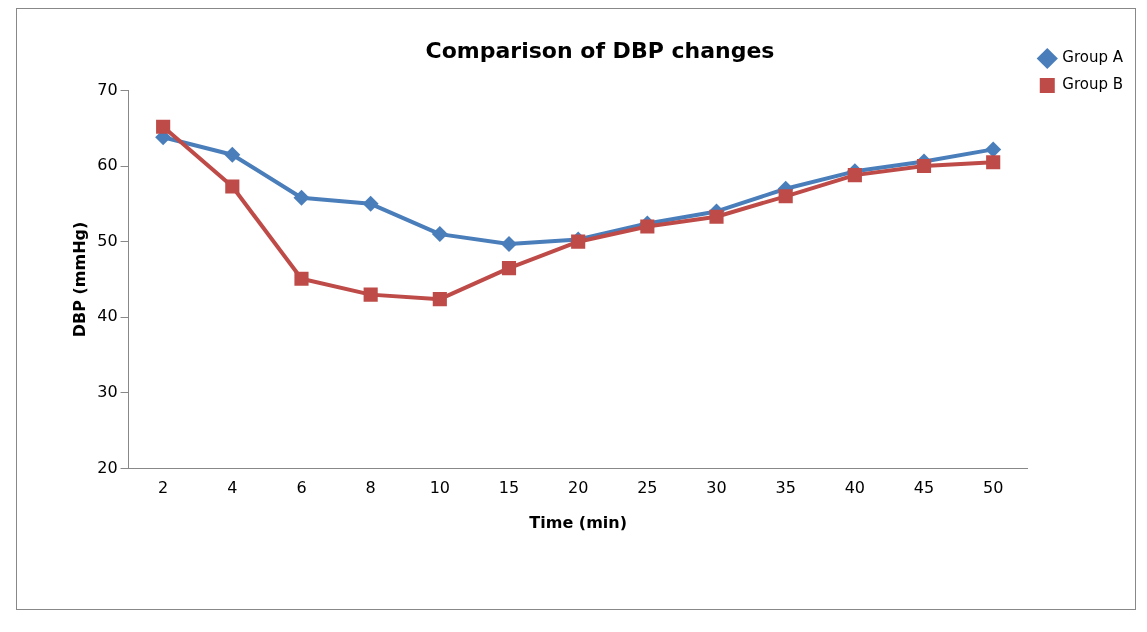  Describe the element at coordinates (716, 488) in the screenshot. I see `x-tick-label: 30` at that location.